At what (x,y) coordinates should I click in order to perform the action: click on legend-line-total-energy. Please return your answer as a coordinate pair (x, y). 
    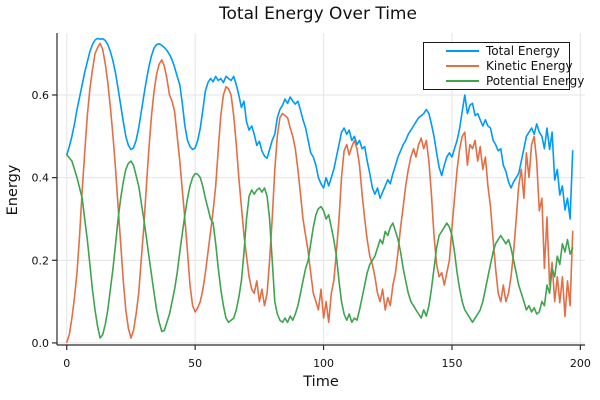
    Looking at the image, I should click on (462, 51).